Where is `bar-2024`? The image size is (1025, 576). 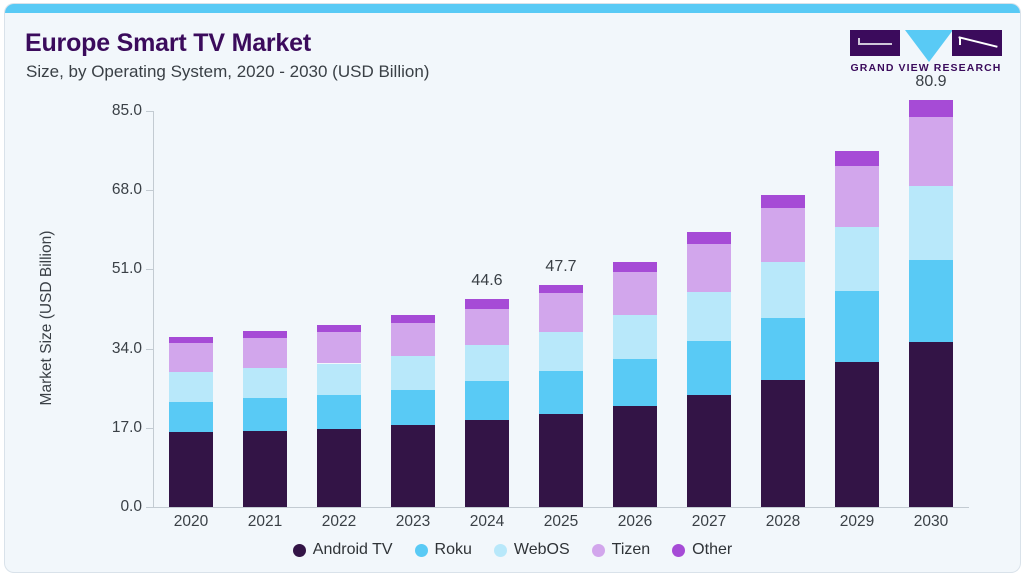 bar-2024 is located at coordinates (487, 309).